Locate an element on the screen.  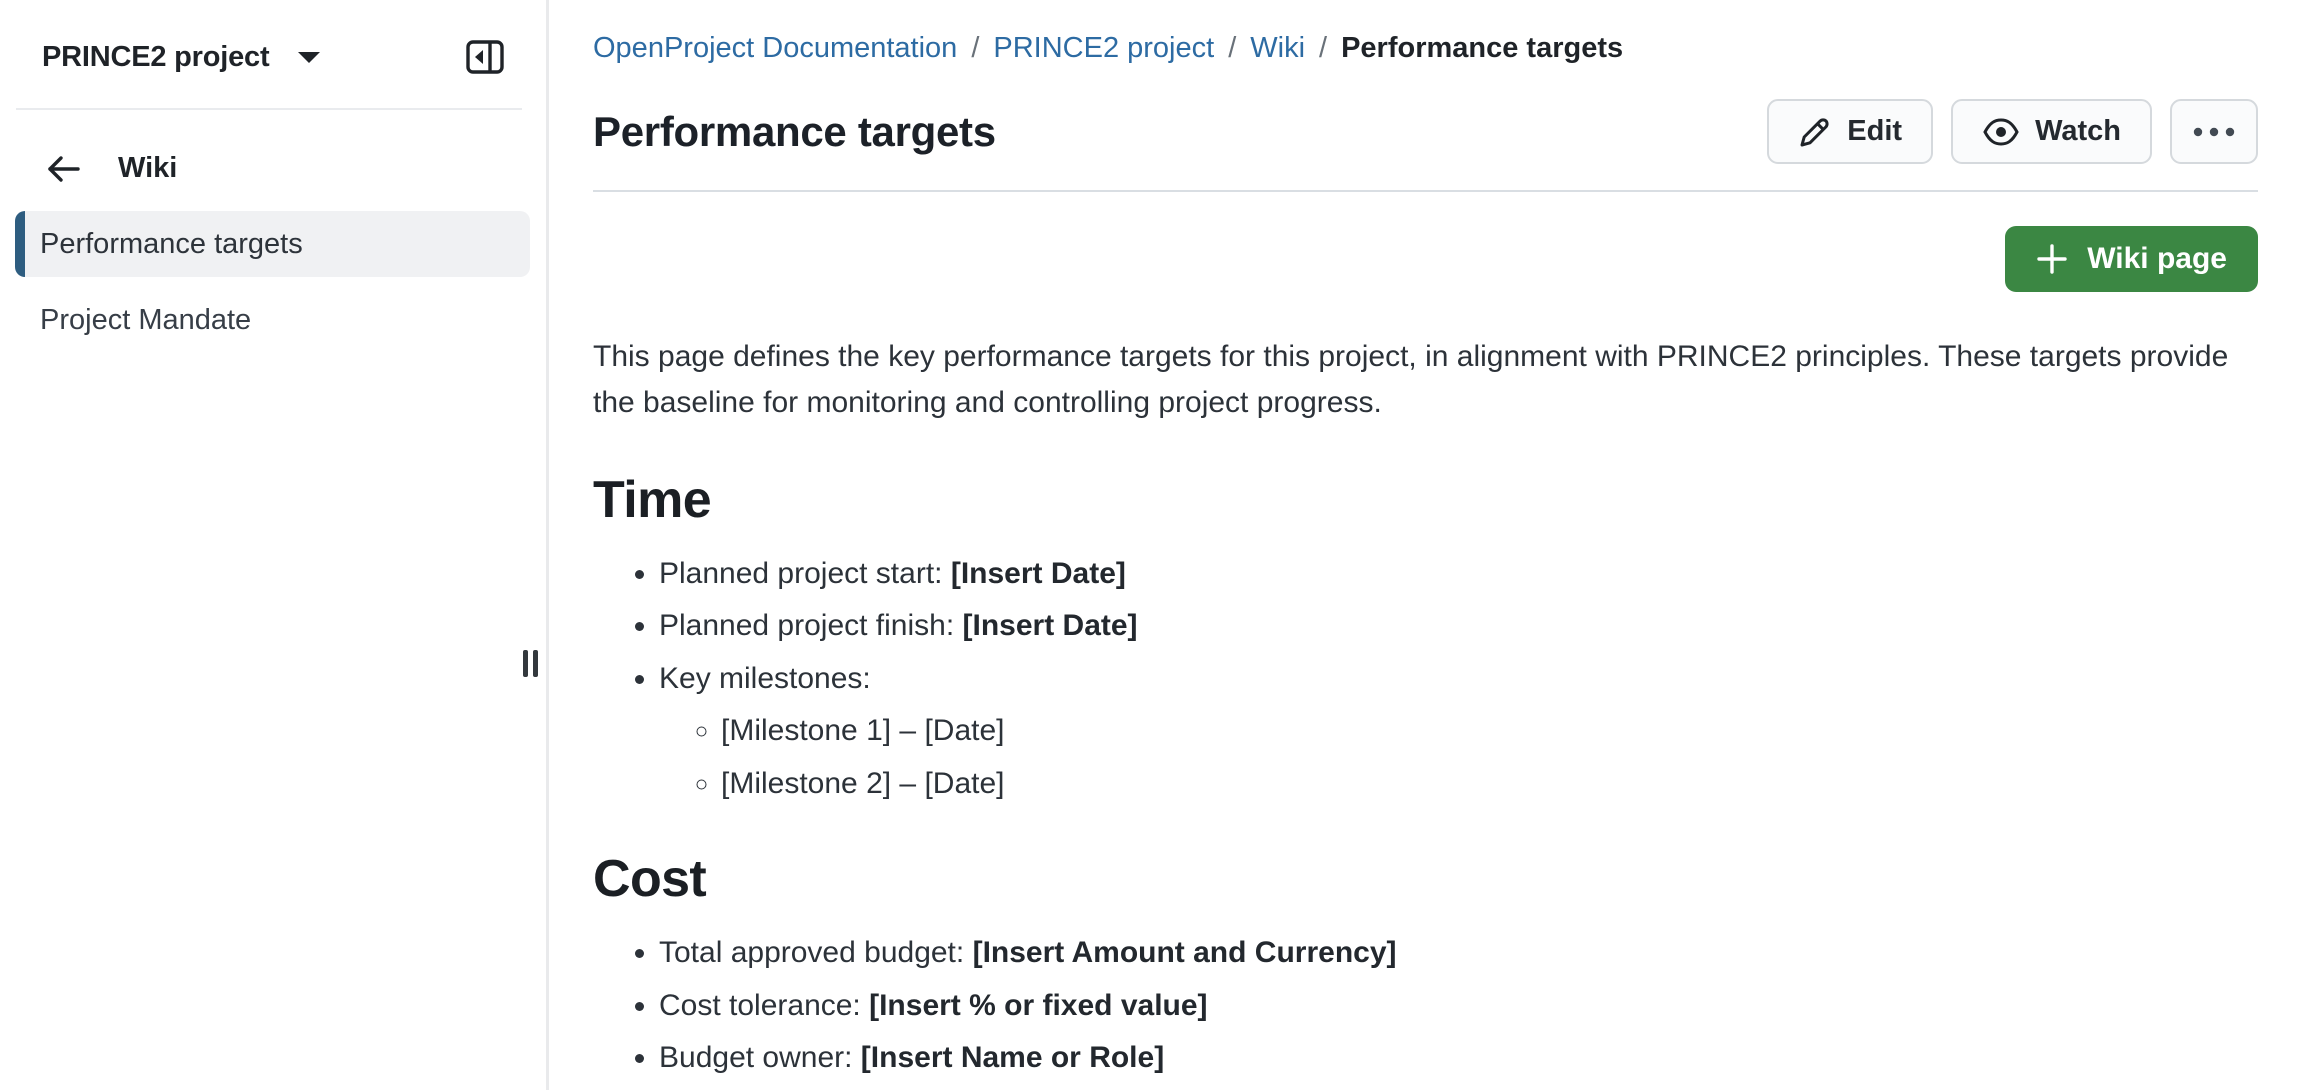
pencil-icon is located at coordinates (1814, 131).